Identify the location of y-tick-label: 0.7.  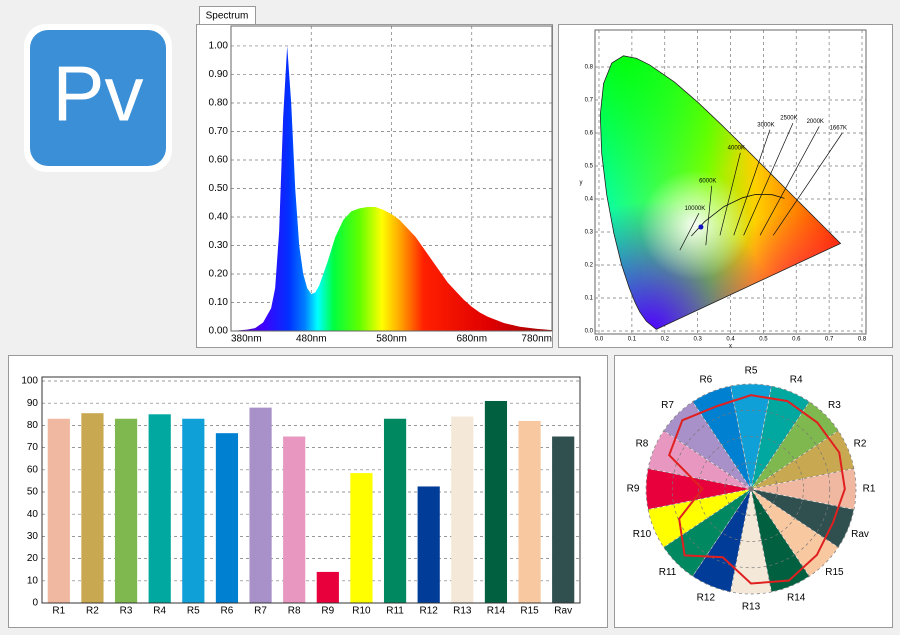
(589, 101).